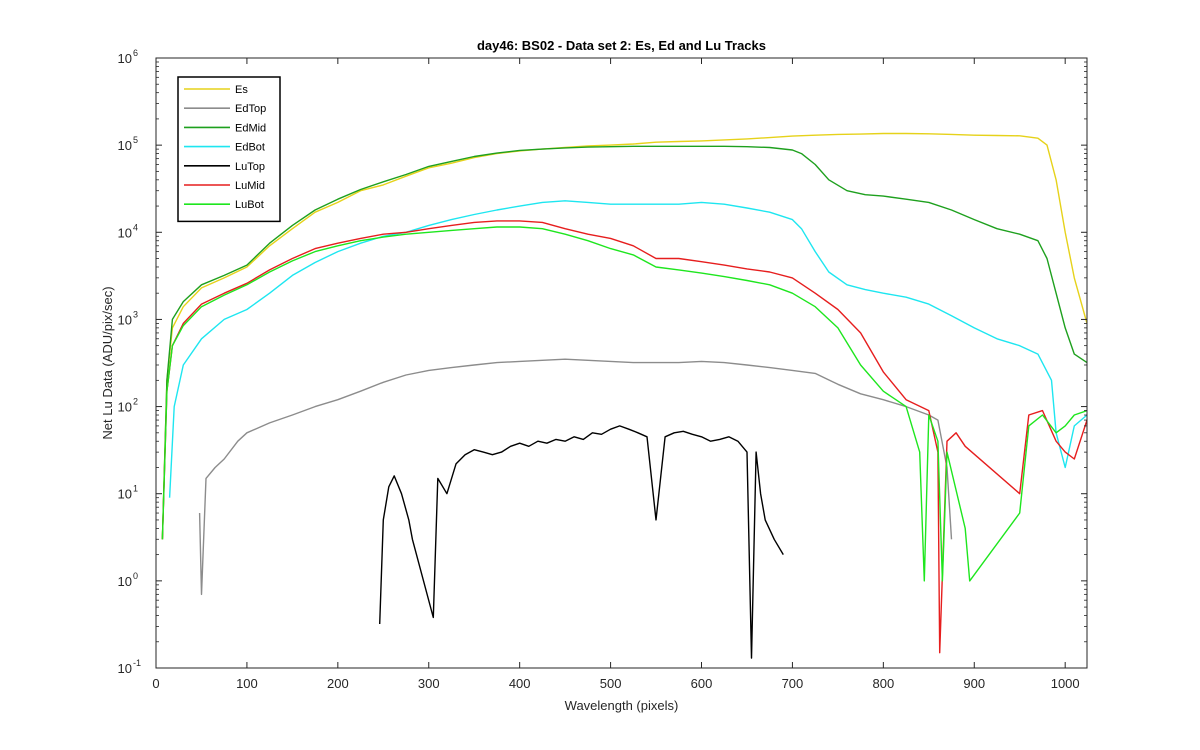 This screenshot has width=1200, height=750. What do you see at coordinates (338, 683) in the screenshot?
I see `x-tick-label: 200` at bounding box center [338, 683].